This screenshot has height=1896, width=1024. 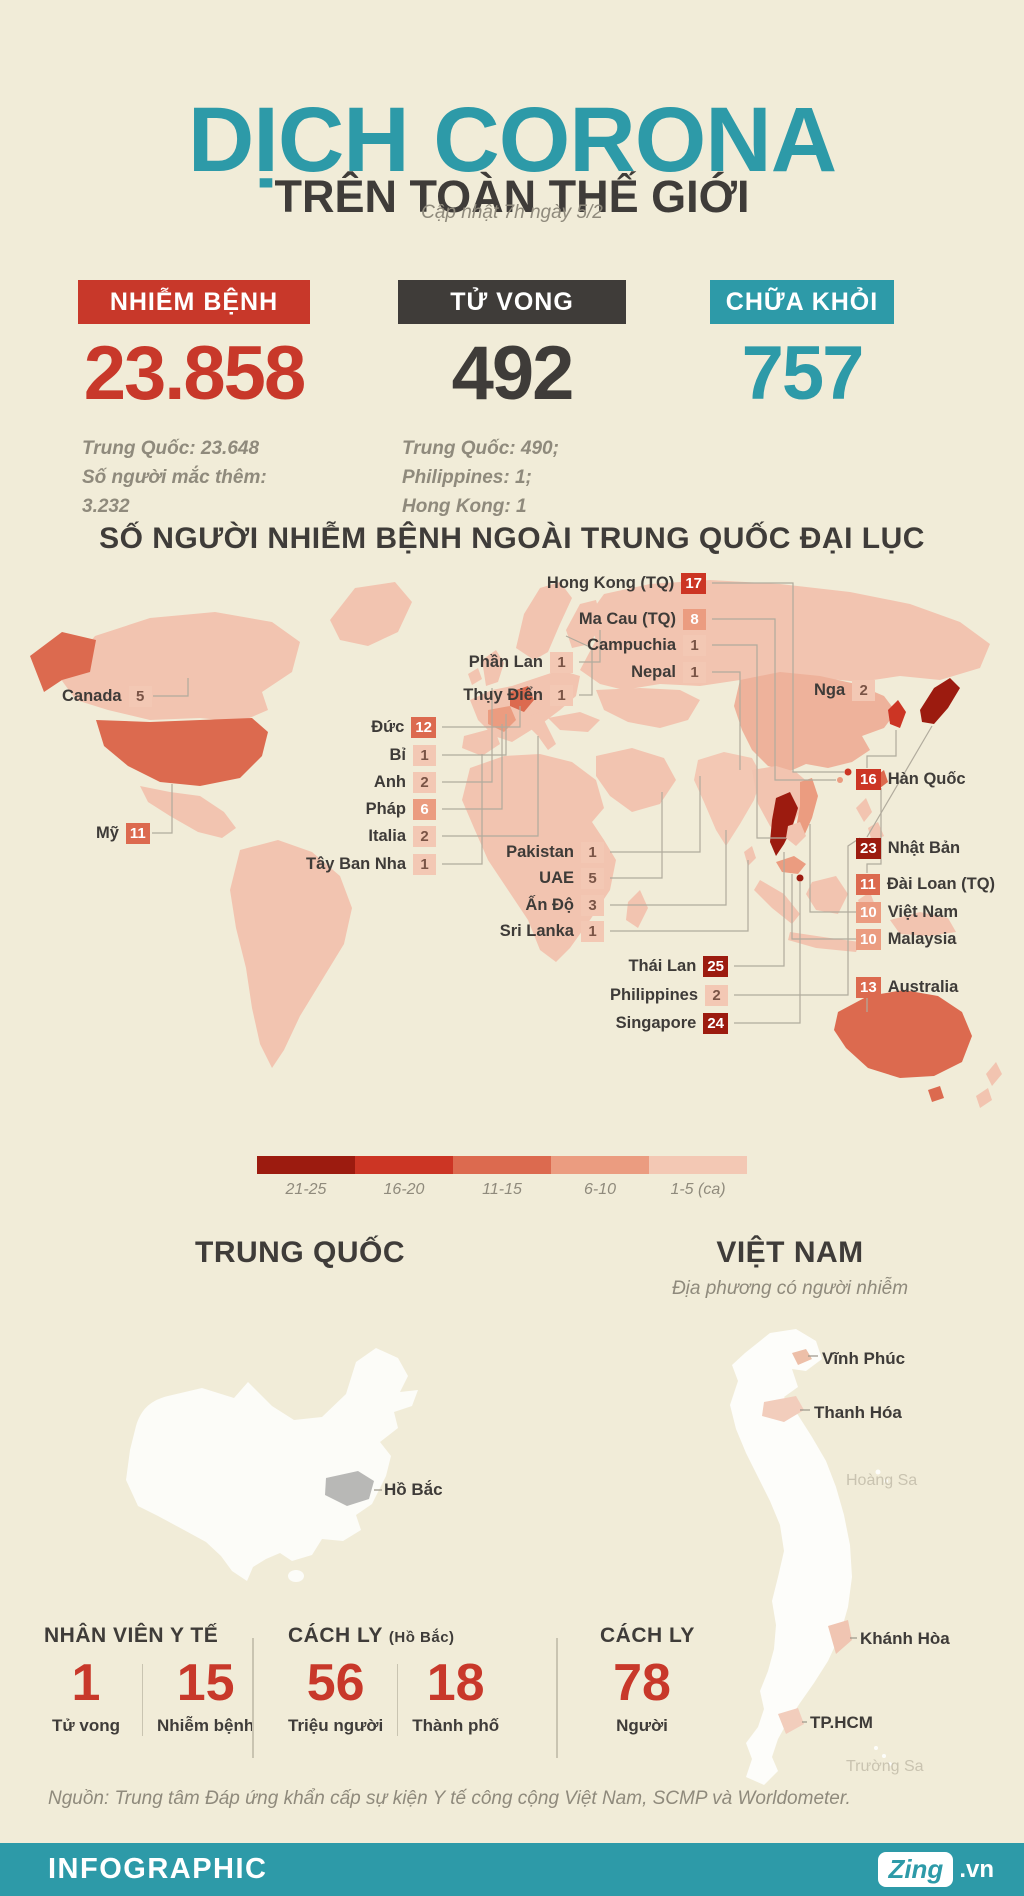 I want to click on country-name: Đài Loan (TQ), so click(x=941, y=883).